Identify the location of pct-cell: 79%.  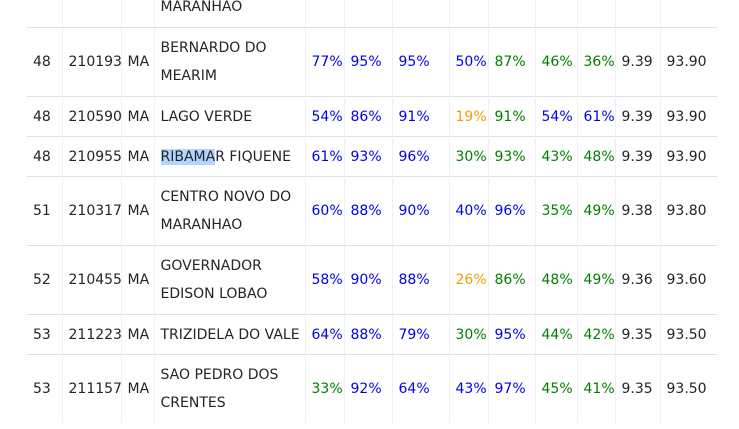
(420, 334).